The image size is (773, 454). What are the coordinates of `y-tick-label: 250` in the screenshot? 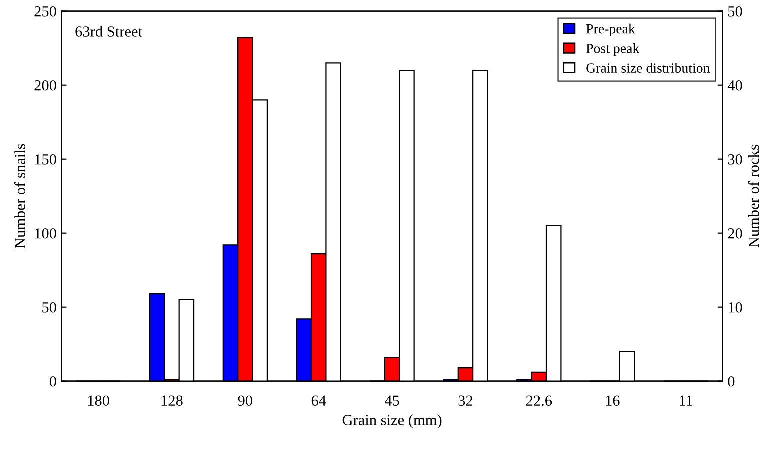 It's located at (45, 11).